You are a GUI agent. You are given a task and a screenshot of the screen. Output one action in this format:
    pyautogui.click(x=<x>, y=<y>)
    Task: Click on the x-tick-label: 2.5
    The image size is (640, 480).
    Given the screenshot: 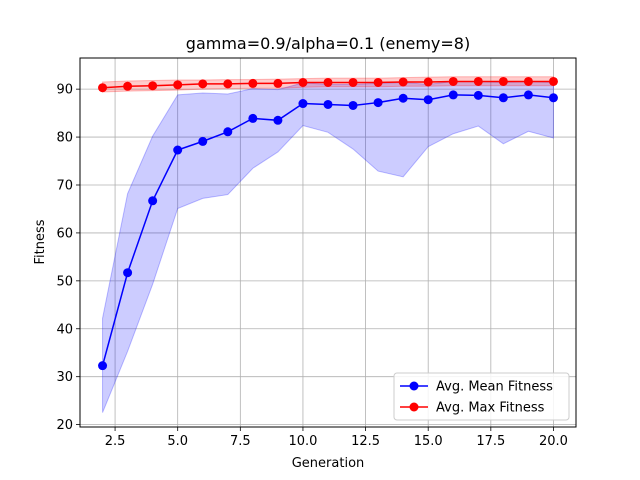 What is the action you would take?
    pyautogui.click(x=115, y=441)
    